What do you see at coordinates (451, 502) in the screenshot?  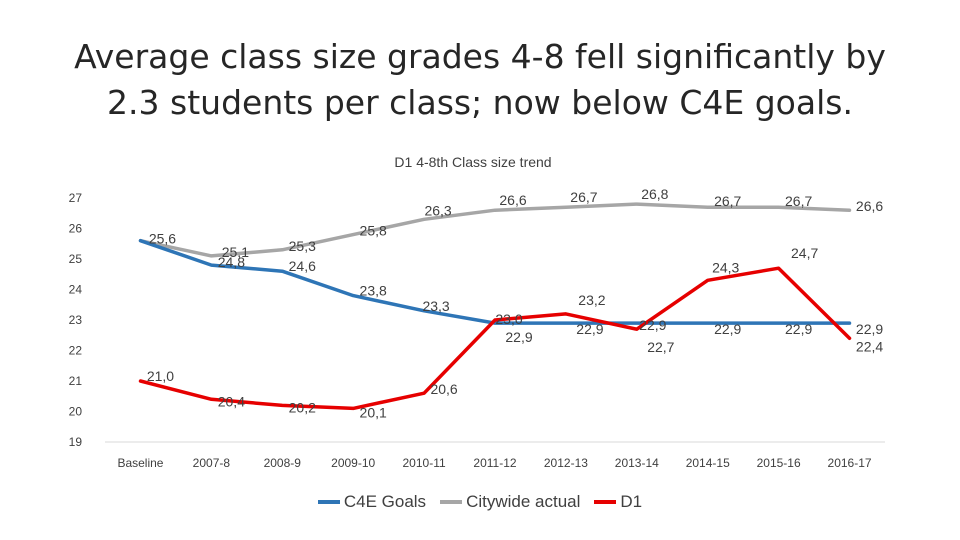 I see `legend-swatch-citywide-actual` at bounding box center [451, 502].